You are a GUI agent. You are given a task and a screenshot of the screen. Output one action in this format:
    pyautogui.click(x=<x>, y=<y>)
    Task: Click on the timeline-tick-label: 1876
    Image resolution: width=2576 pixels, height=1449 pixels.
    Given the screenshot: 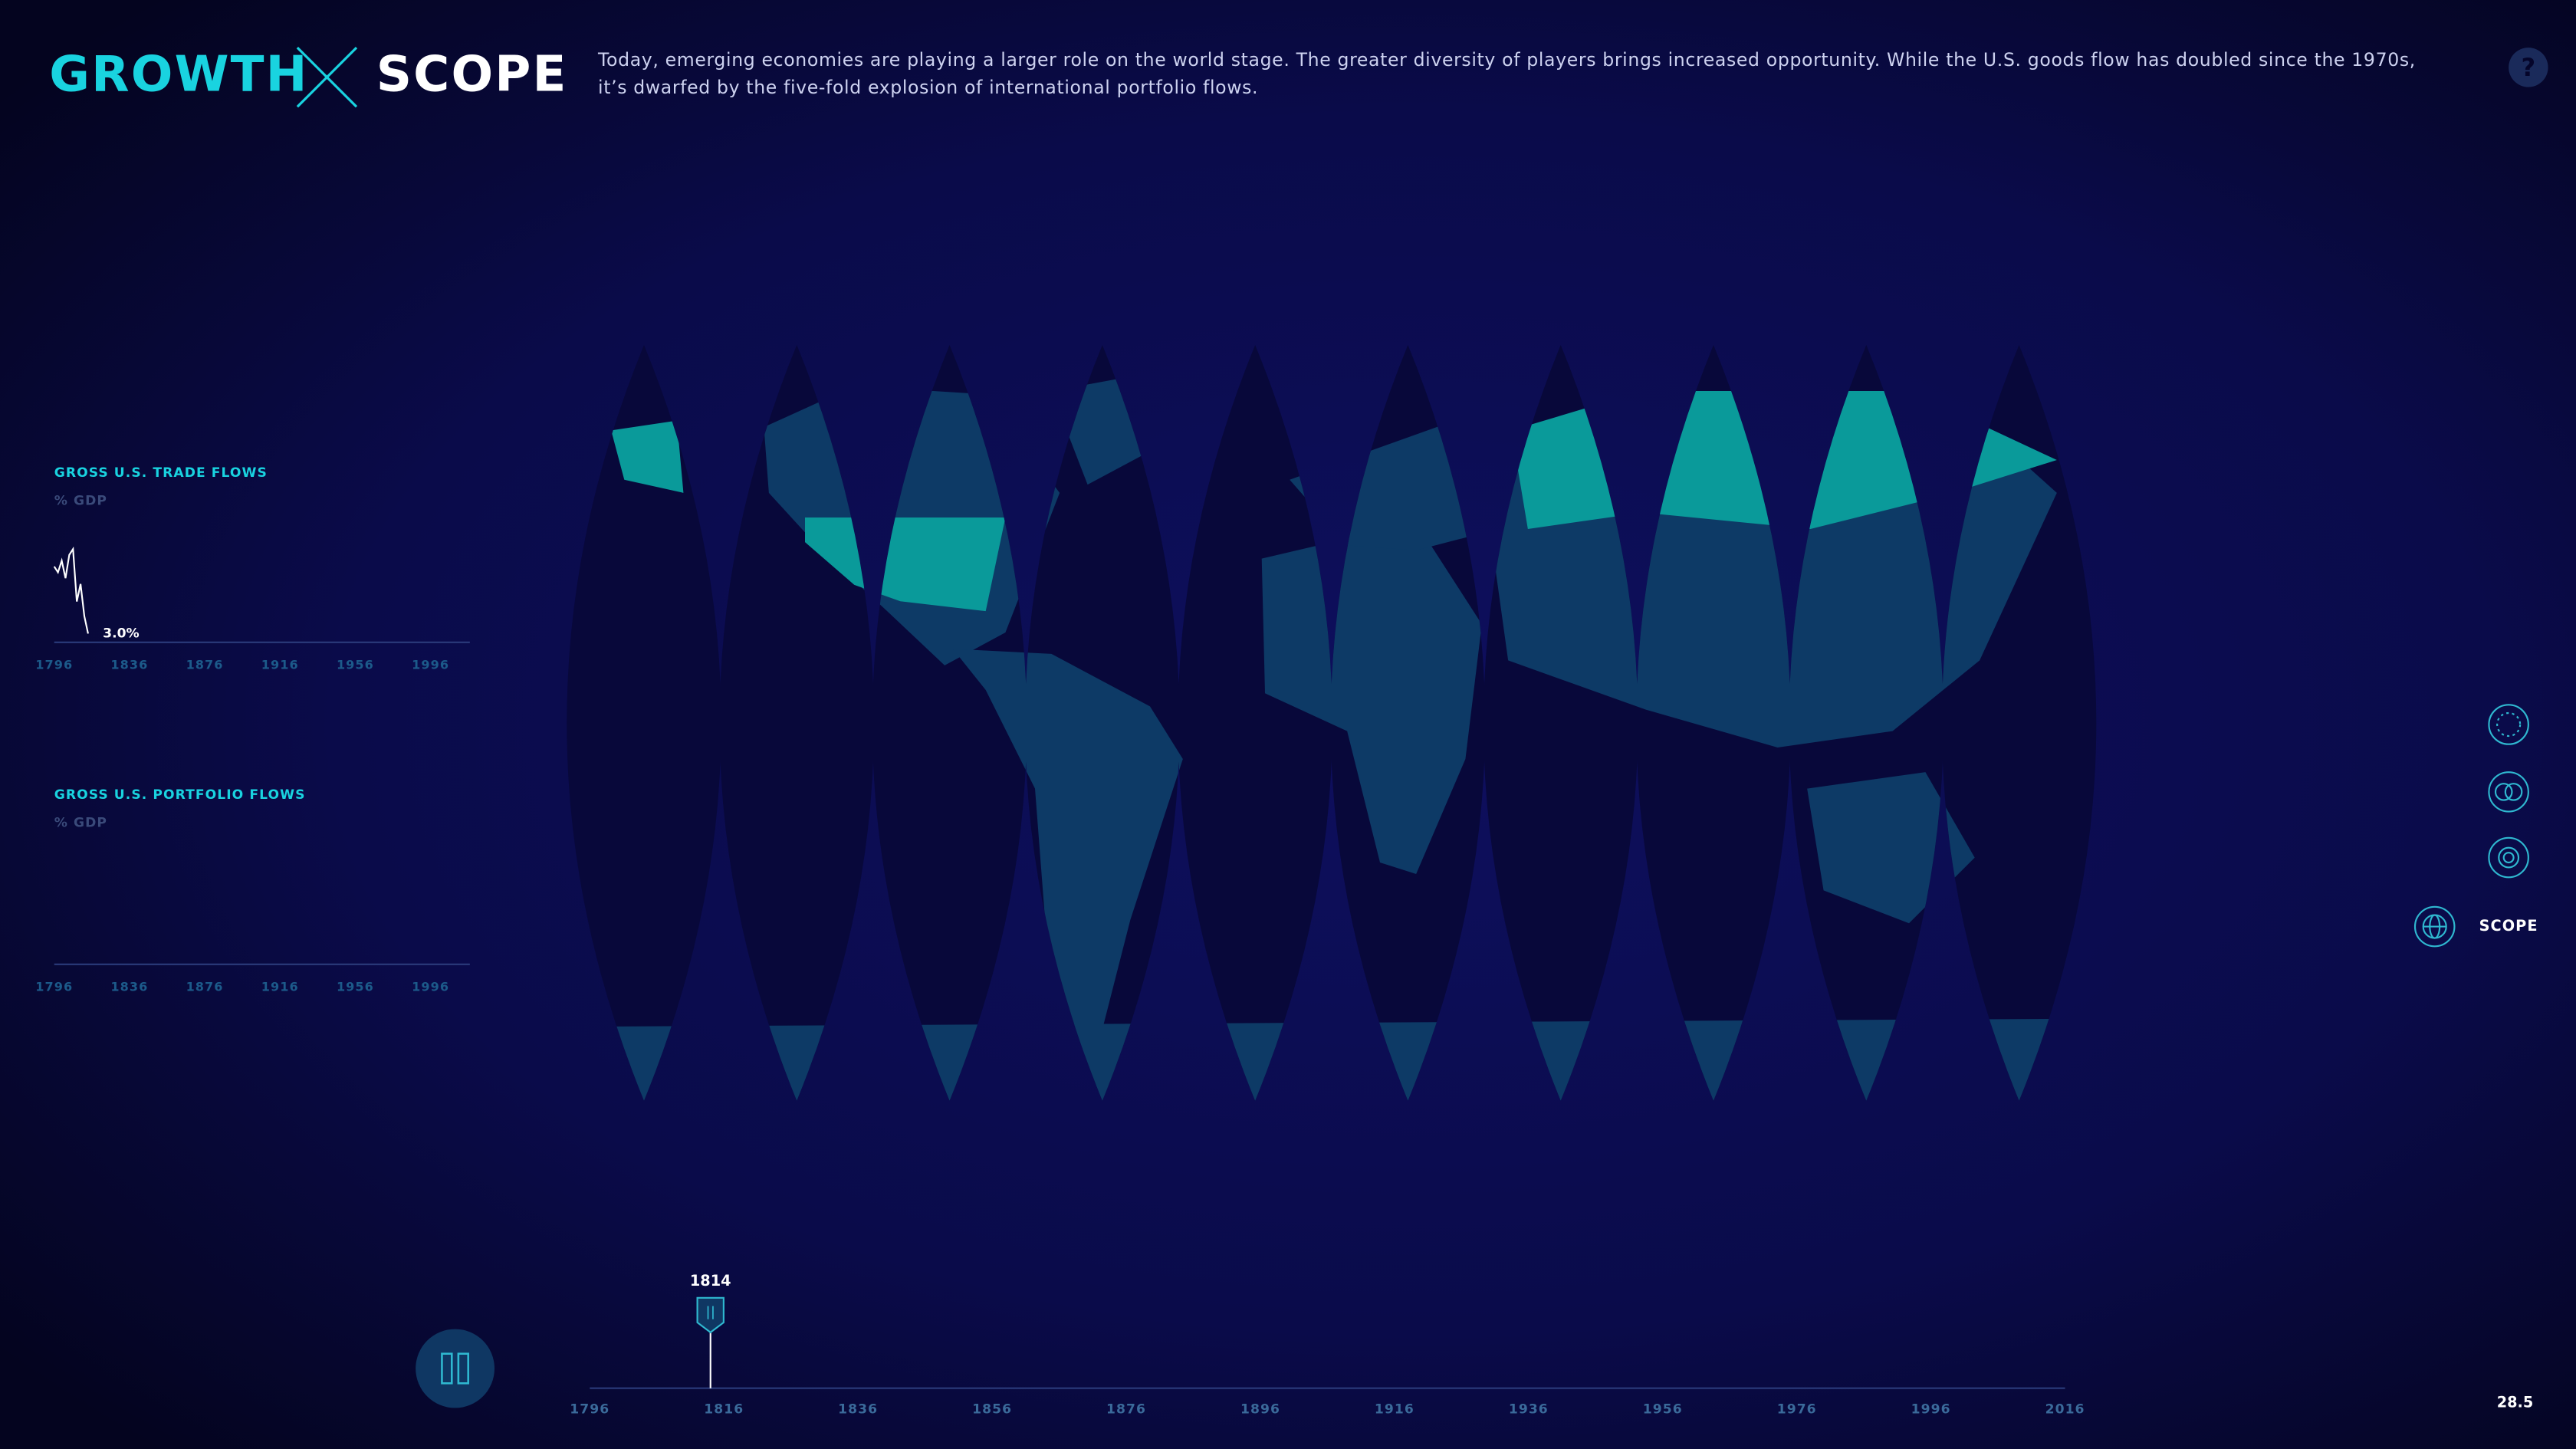 What is the action you would take?
    pyautogui.click(x=1126, y=1410)
    